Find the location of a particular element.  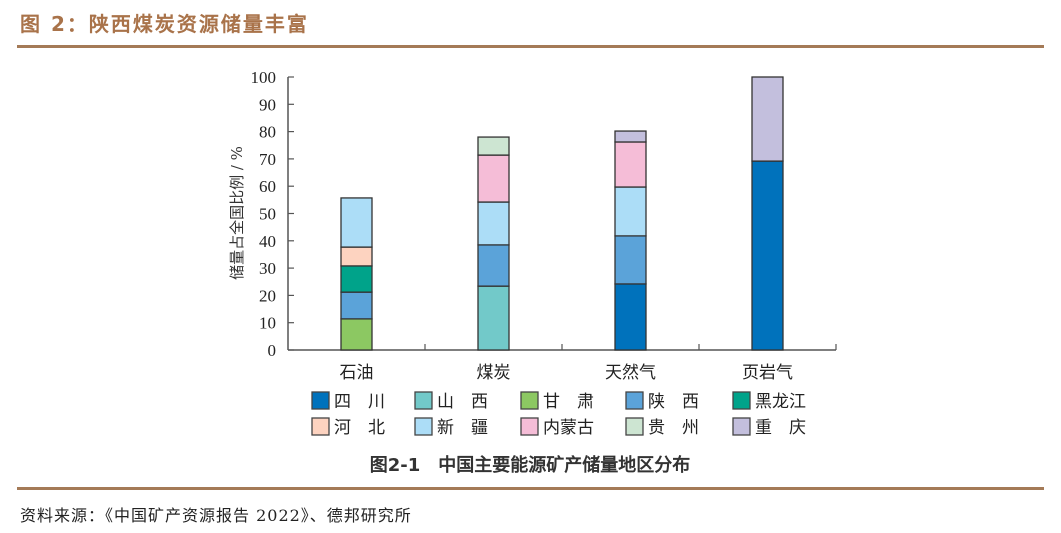

figure-title: 图 2：陕西煤炭资源储量丰富 is located at coordinates (164, 24).